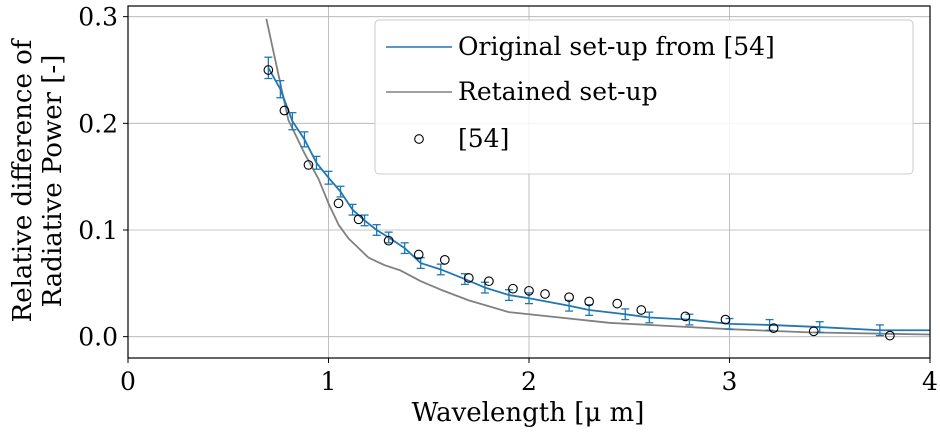 The width and height of the screenshot is (940, 439). What do you see at coordinates (23, 179) in the screenshot?
I see `y-axis-label-line-1: Relative difference of` at bounding box center [23, 179].